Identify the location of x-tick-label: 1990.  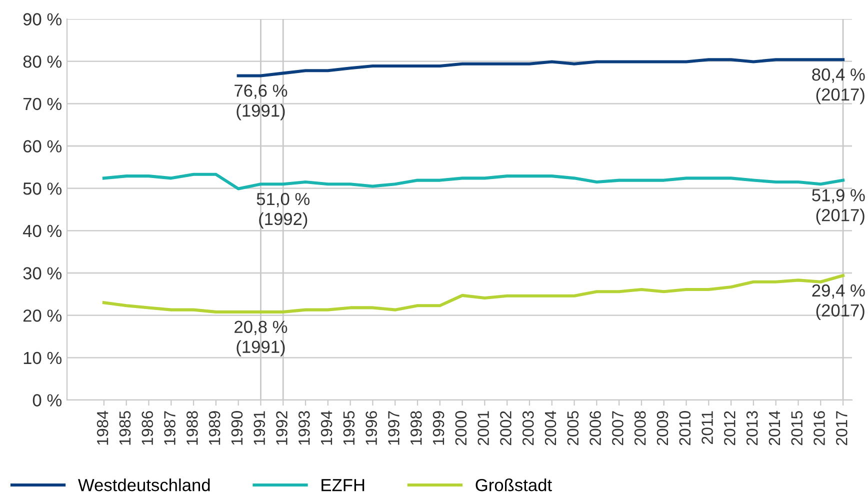
(237, 428).